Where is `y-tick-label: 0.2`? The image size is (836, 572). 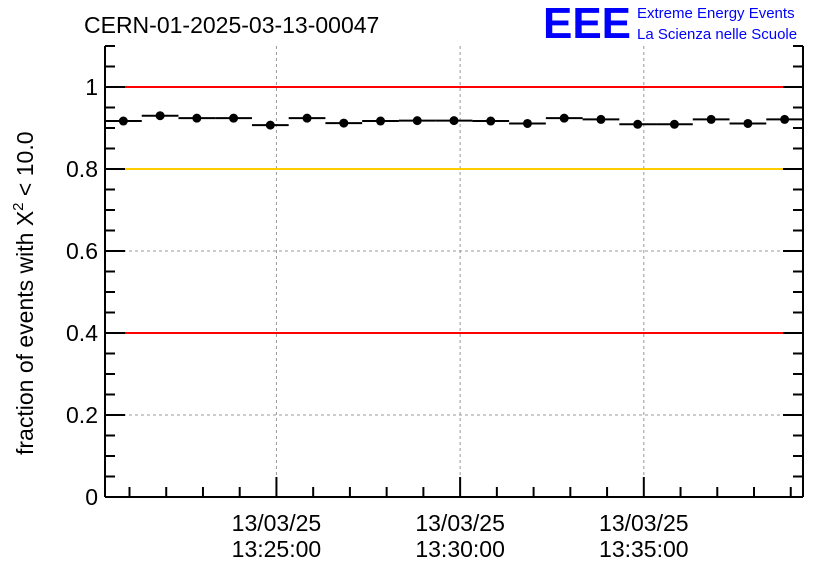
y-tick-label: 0.2 is located at coordinates (82, 415).